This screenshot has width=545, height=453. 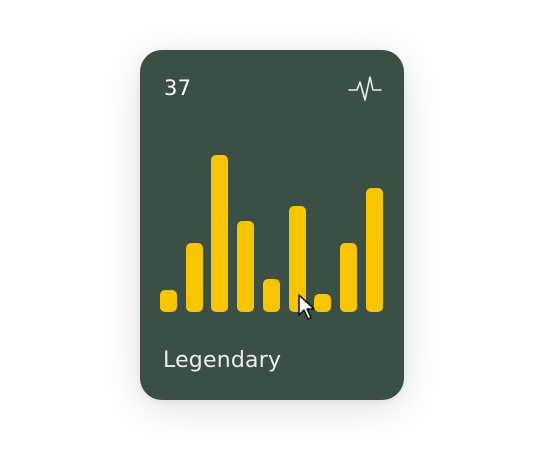 I want to click on tier-label: Legendary, so click(x=222, y=360).